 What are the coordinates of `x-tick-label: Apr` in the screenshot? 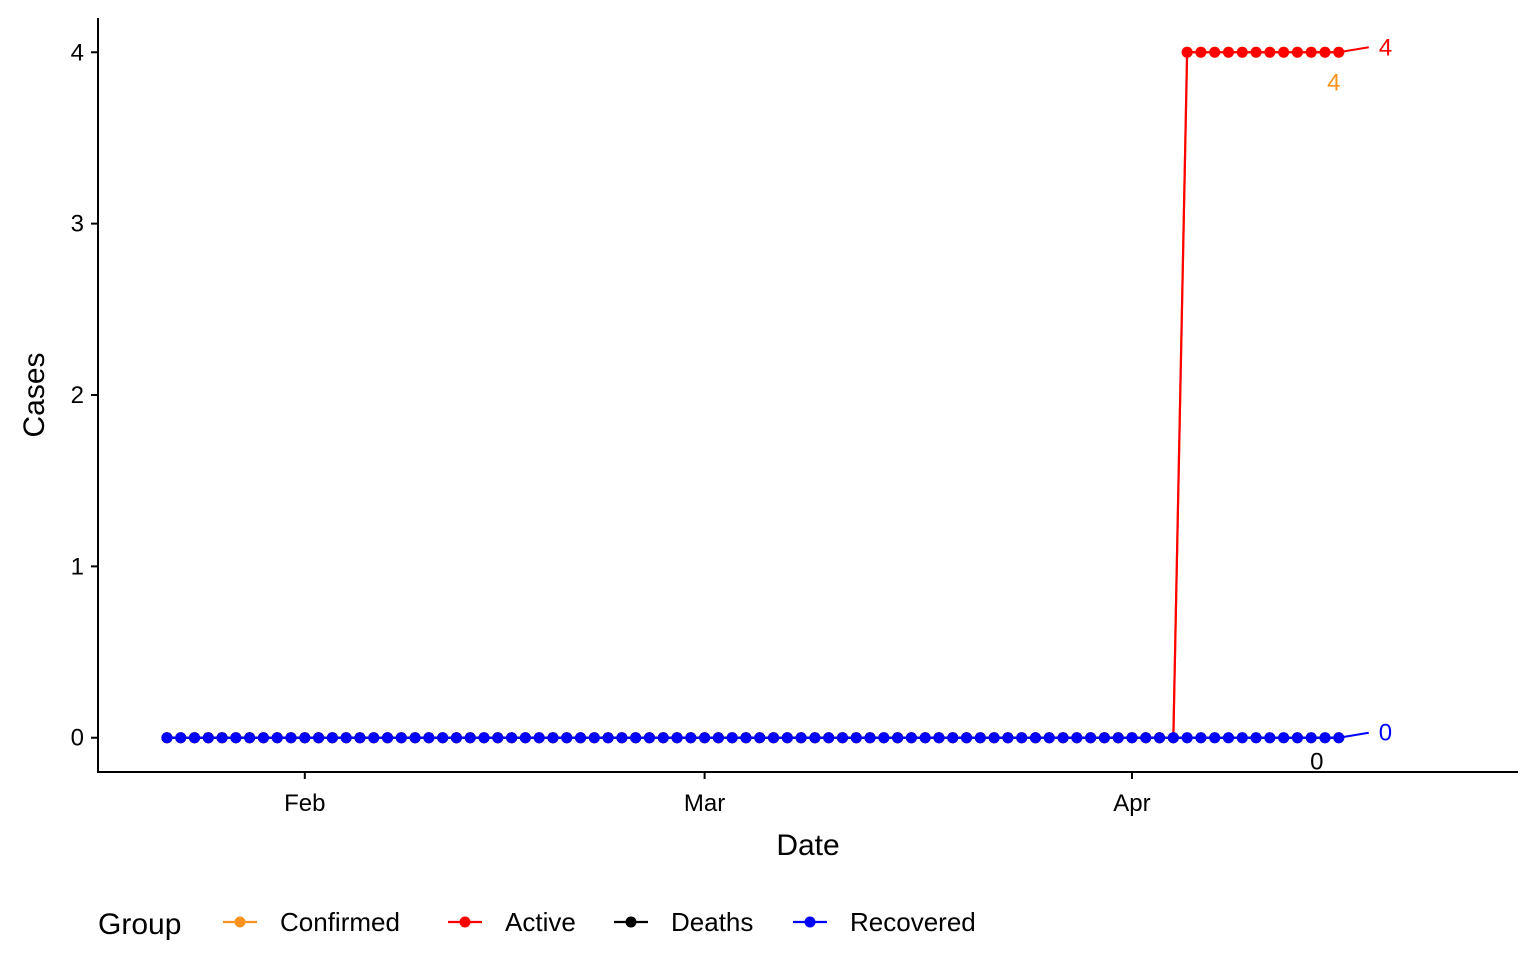 It's located at (1131, 803).